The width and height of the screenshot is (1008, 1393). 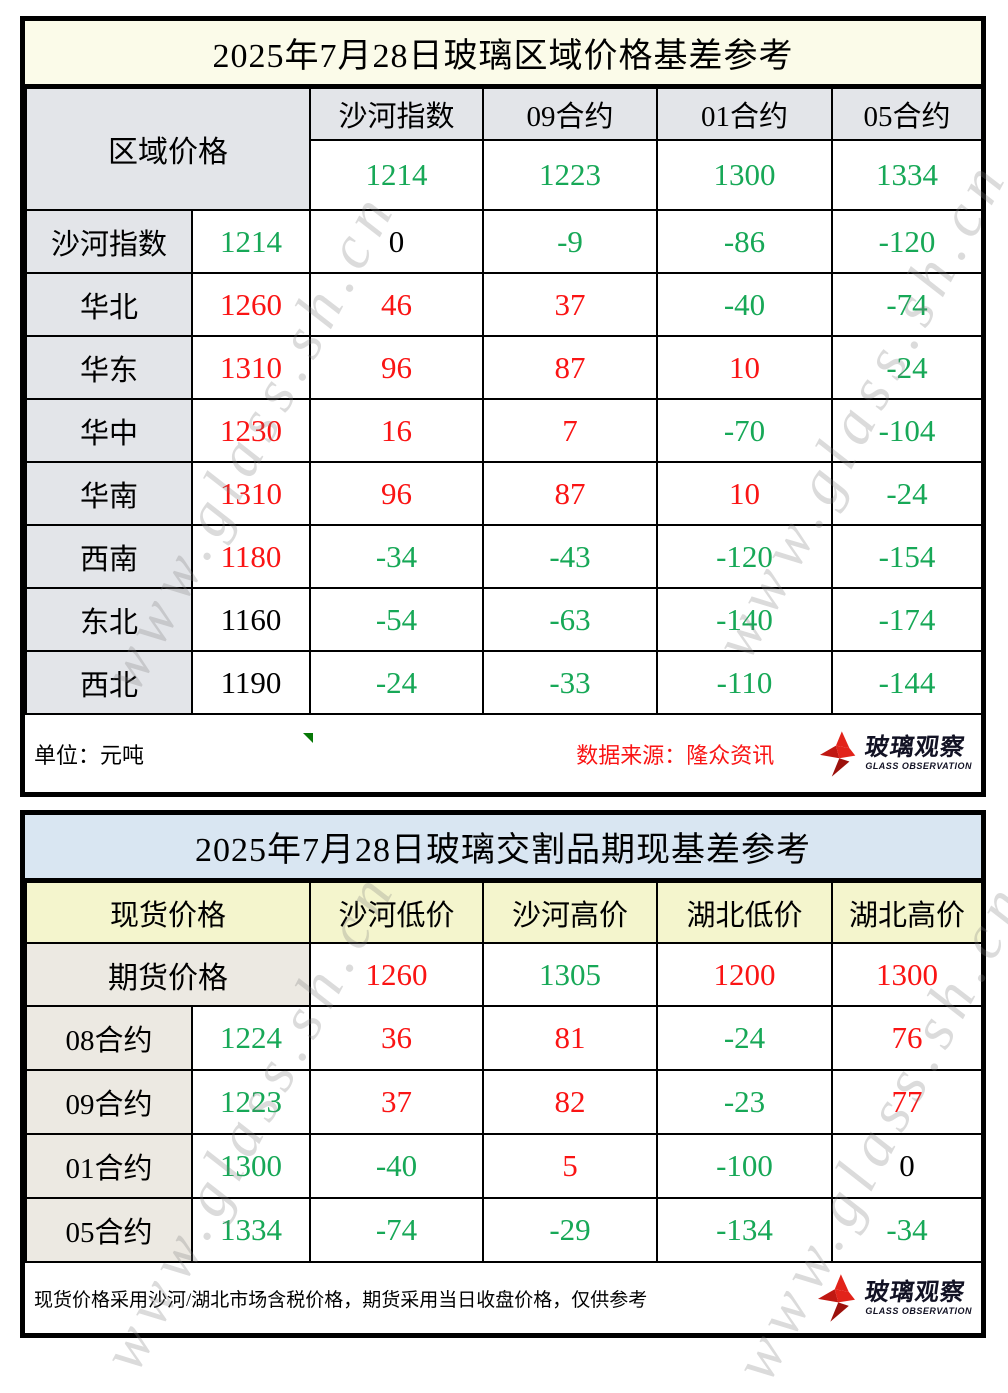 I want to click on logo-name-en: GLASS OBSERVATION, so click(x=918, y=766).